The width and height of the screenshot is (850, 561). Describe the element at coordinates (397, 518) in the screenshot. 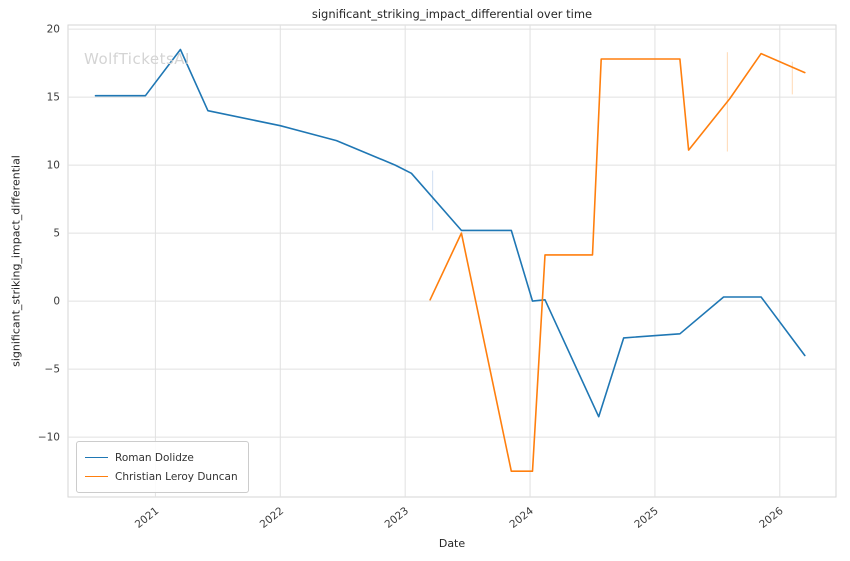

I see `x-tick-label: 2023` at that location.